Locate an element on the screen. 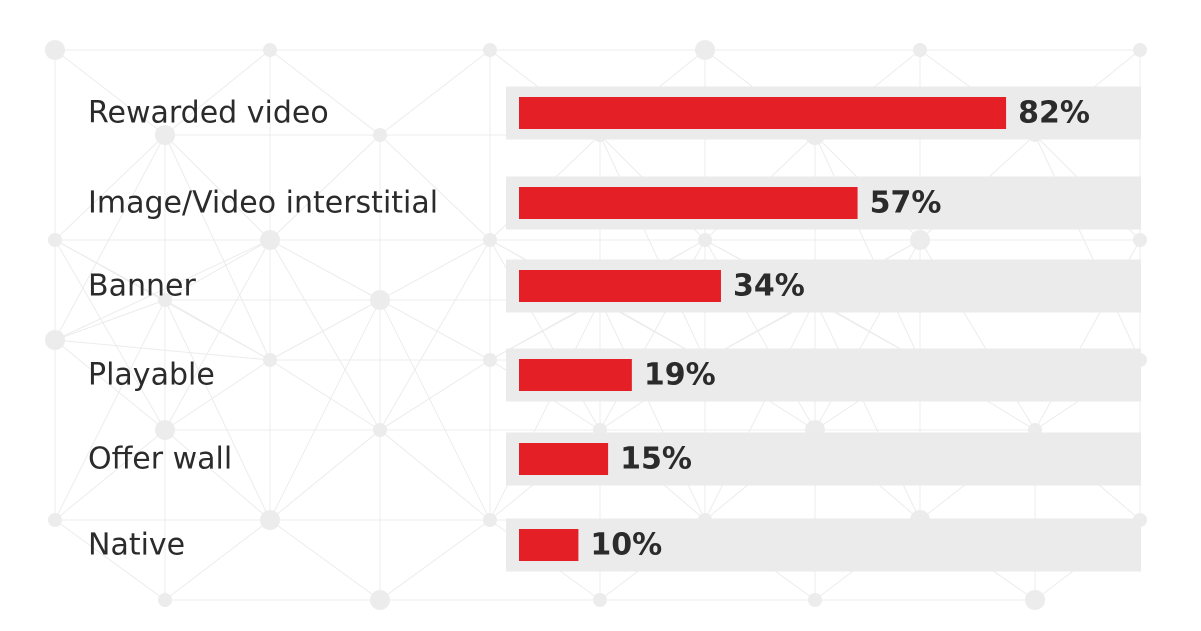 Image resolution: width=1201 pixels, height=631 pixels. bar-row: Rewarded video 82% is located at coordinates (614, 113).